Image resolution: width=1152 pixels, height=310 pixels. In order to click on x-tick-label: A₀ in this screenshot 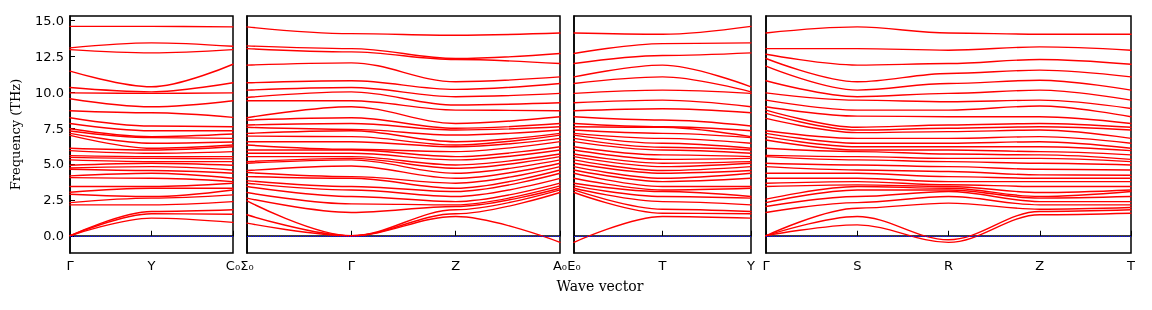, I will do `click(560, 265)`.